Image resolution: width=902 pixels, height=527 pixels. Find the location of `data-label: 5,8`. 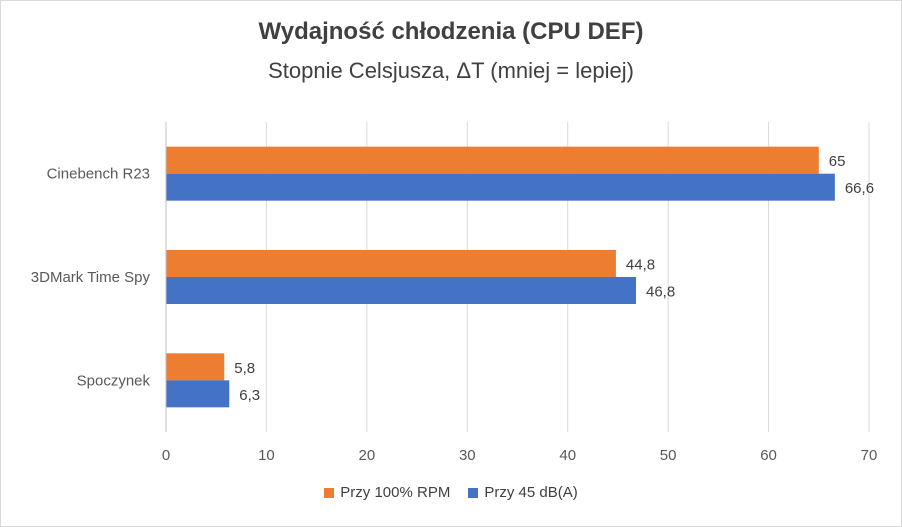

data-label: 5,8 is located at coordinates (244, 368).